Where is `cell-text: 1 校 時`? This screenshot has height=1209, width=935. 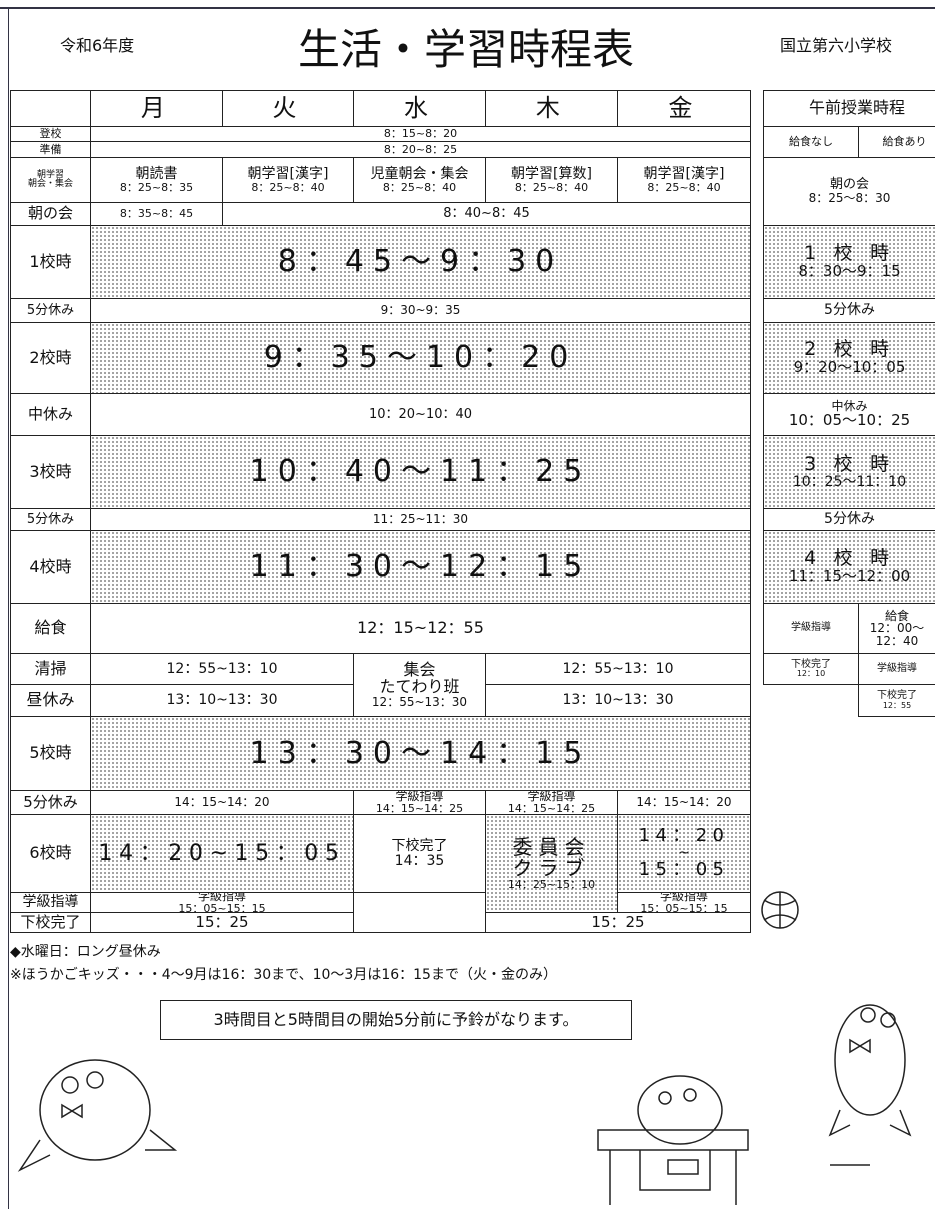 cell-text: 1 校 時 is located at coordinates (849, 253).